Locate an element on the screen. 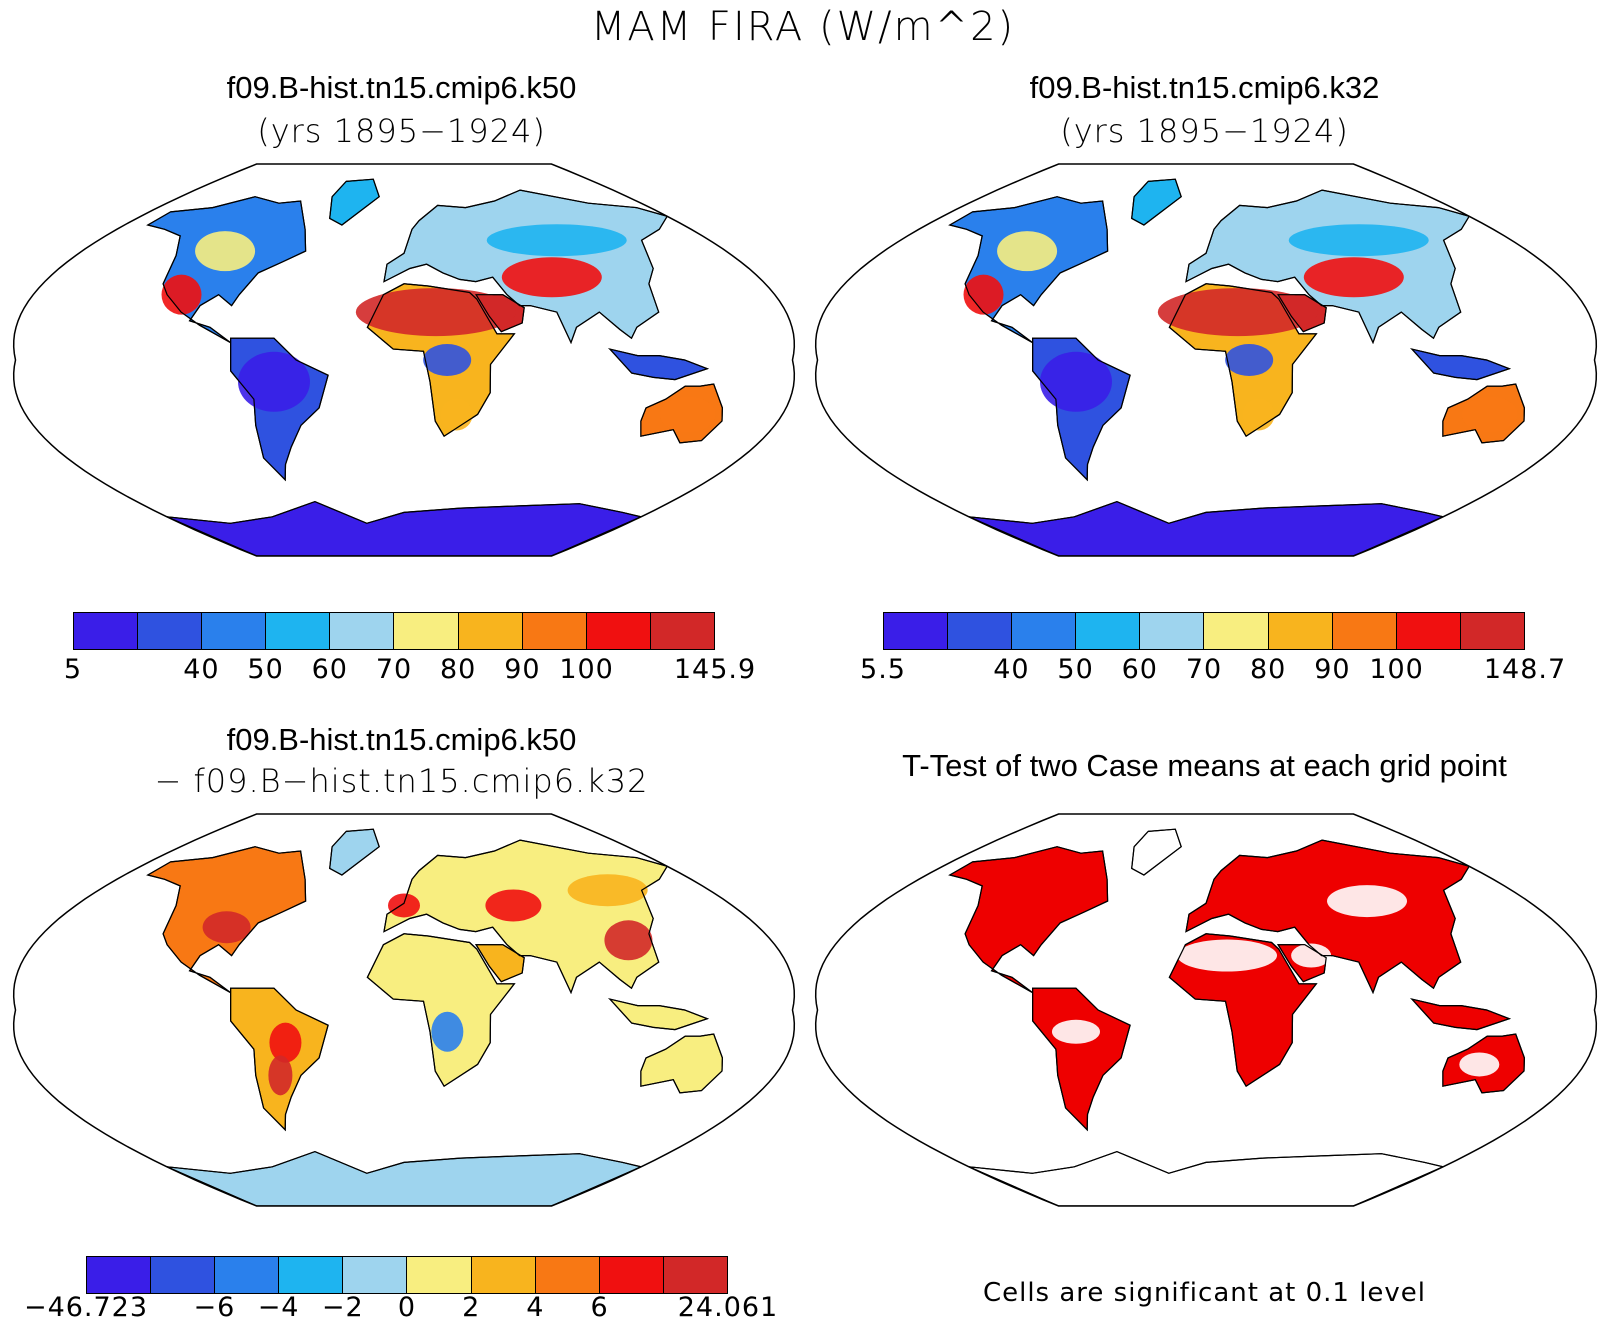 Image resolution: width=1606 pixels, height=1327 pixels. colorbar-tick-label: 5 is located at coordinates (73, 669).